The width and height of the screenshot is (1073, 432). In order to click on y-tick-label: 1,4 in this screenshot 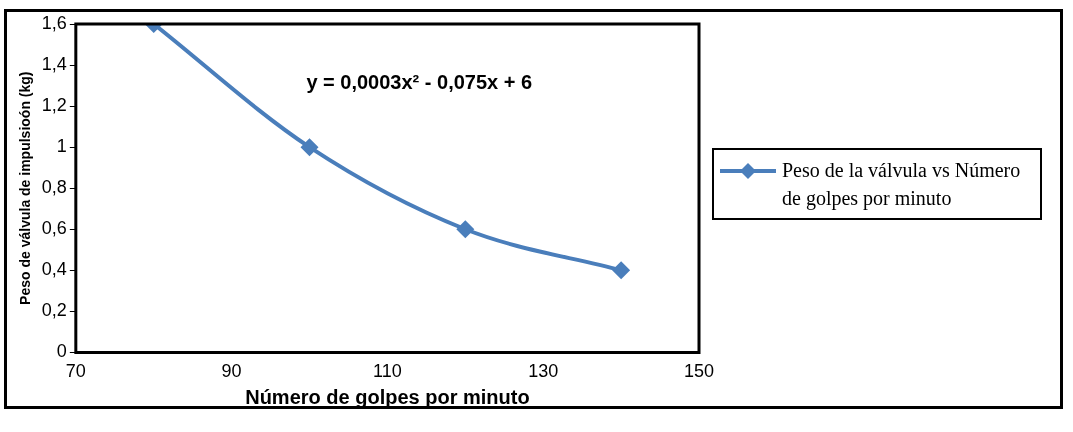, I will do `click(54, 64)`.